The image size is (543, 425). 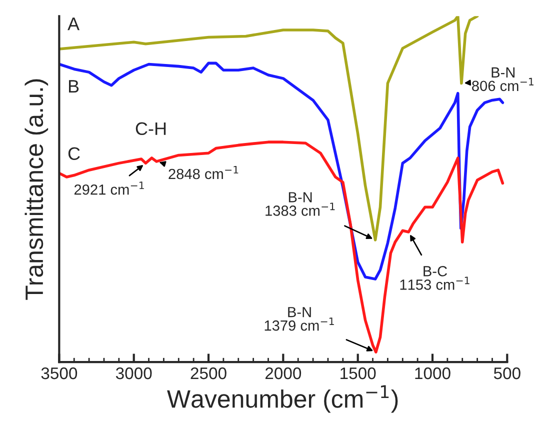 I want to click on annotation: B-N 1383 cm$^{−1}$, so click(x=300, y=204).